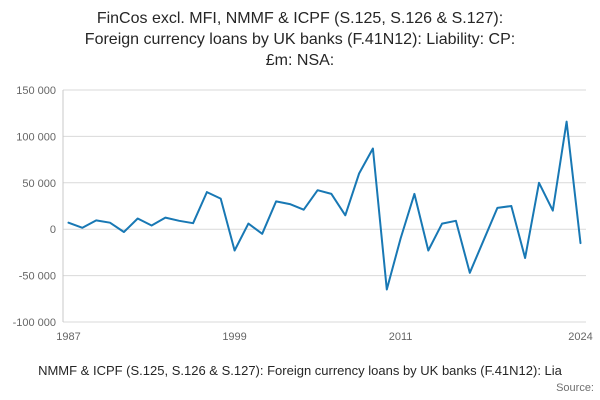  I want to click on y-tick-label: 50 000, so click(39, 184).